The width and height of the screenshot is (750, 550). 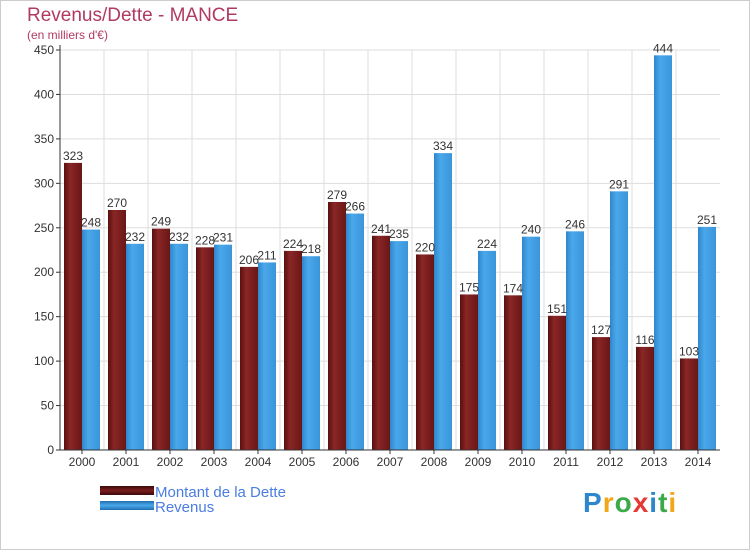 What do you see at coordinates (44, 94) in the screenshot?
I see `y-tick-label: 400` at bounding box center [44, 94].